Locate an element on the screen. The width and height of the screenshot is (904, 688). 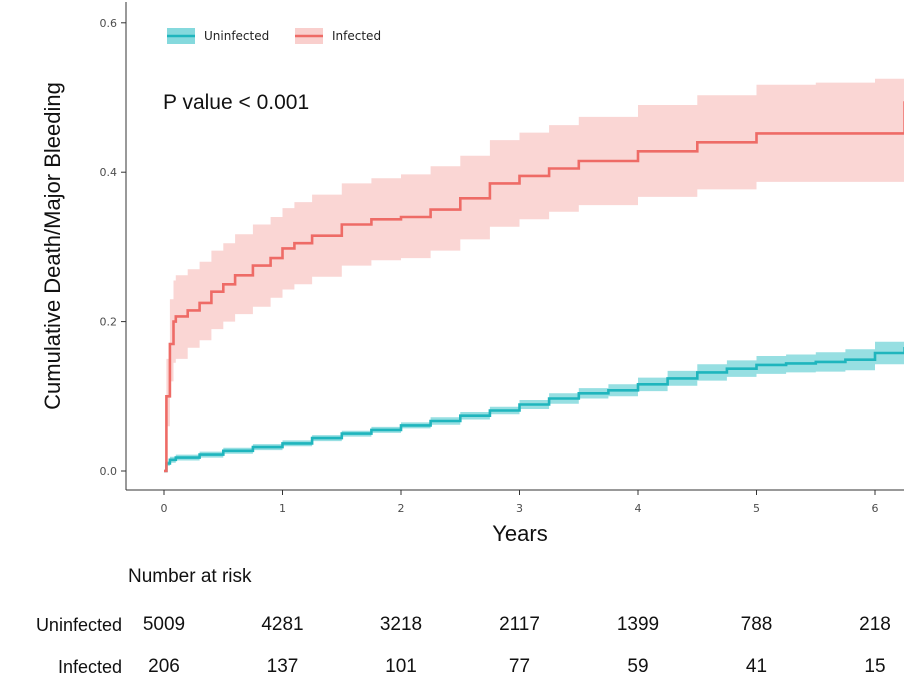
p-value-annotation: P value < 0.001 is located at coordinates (236, 102).